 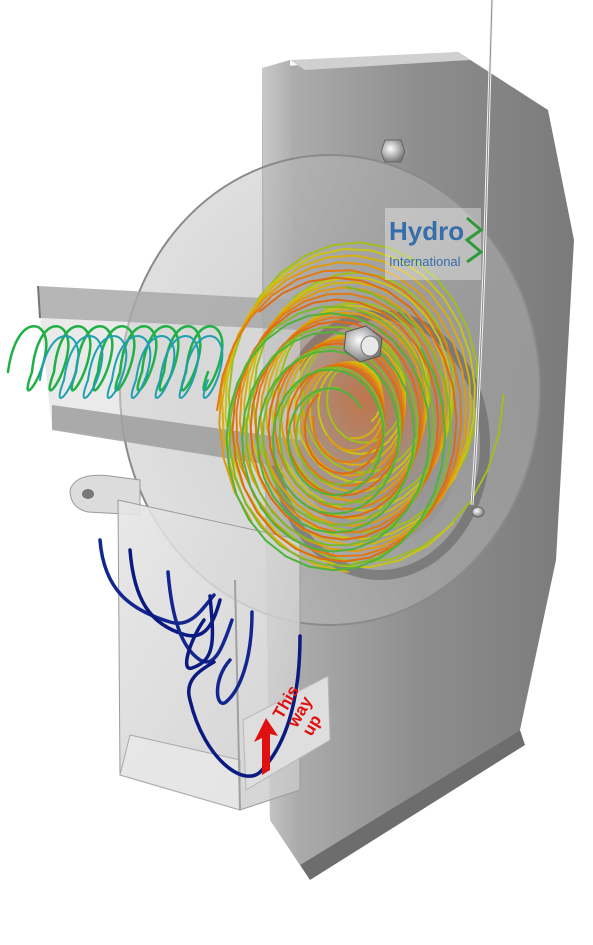 I want to click on bolt-icon, so click(x=363, y=344).